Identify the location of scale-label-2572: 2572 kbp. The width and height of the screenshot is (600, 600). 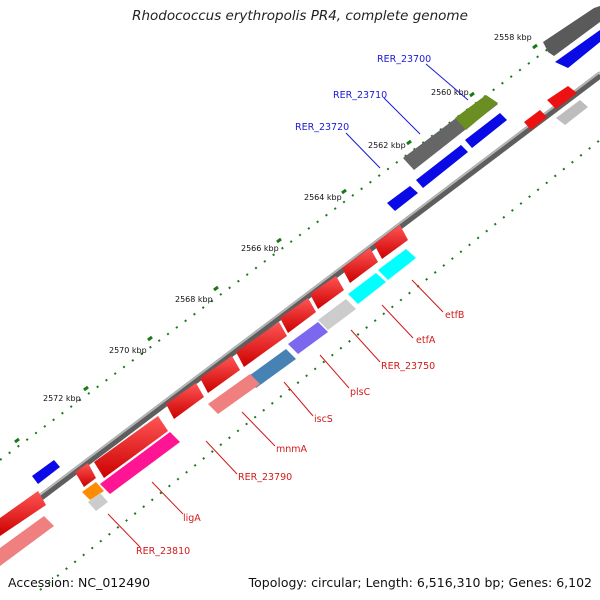
(62, 398).